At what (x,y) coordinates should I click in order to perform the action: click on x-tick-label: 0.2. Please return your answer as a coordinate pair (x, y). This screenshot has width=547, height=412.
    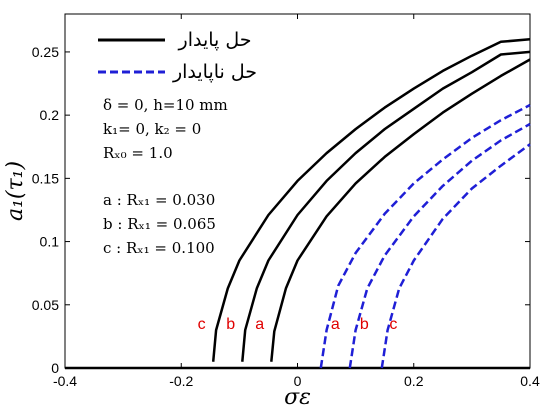
    Looking at the image, I should click on (414, 381).